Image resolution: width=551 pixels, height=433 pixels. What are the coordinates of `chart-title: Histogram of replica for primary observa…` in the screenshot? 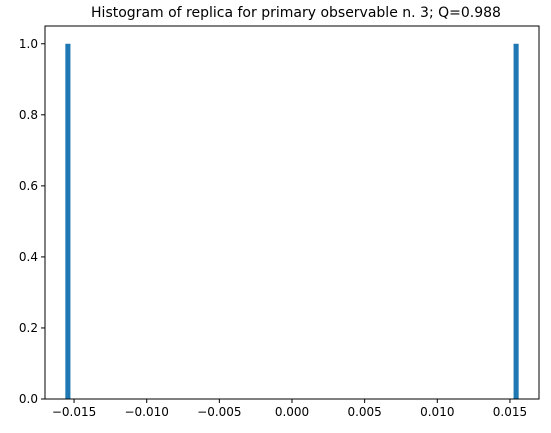 It's located at (296, 13).